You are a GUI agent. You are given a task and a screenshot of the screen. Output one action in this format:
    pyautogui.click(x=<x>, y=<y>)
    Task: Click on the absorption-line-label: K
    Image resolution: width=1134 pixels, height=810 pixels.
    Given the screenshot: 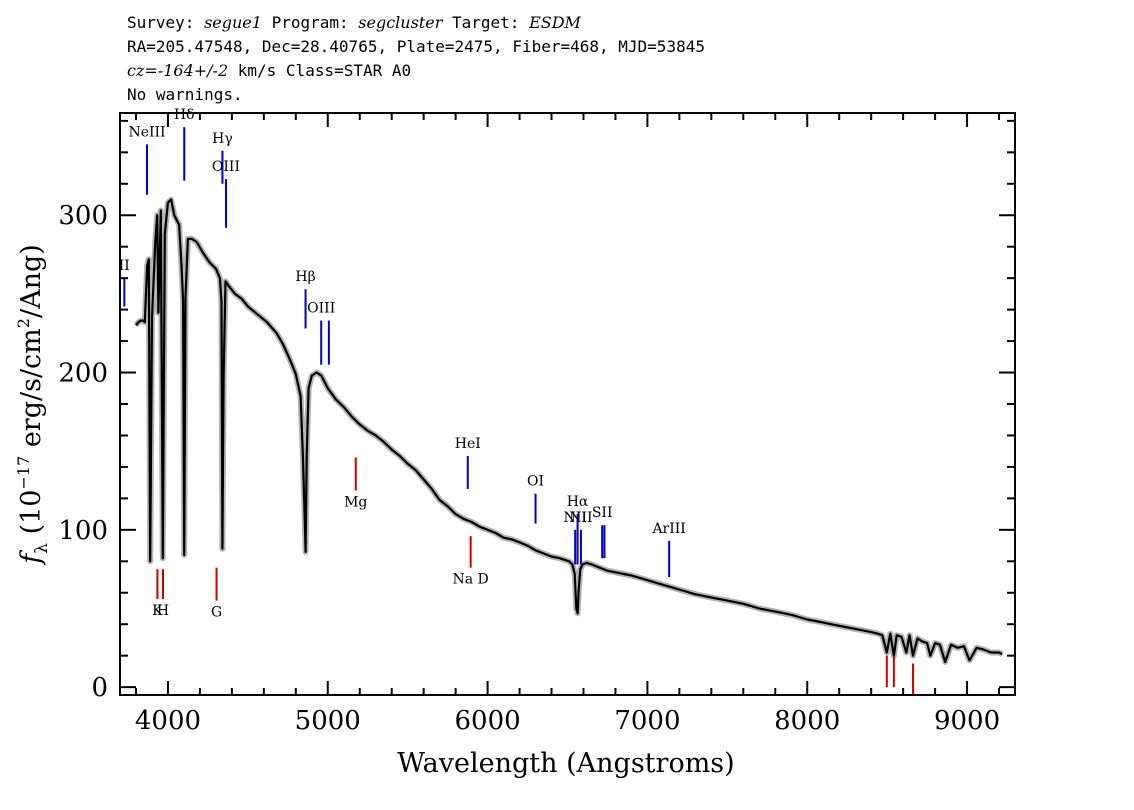 What is the action you would take?
    pyautogui.click(x=157, y=611)
    